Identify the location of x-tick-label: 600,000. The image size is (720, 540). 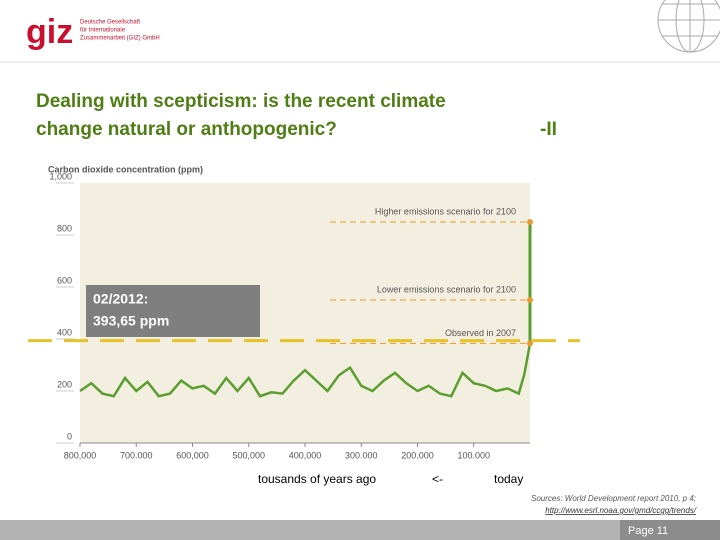
(192, 455).